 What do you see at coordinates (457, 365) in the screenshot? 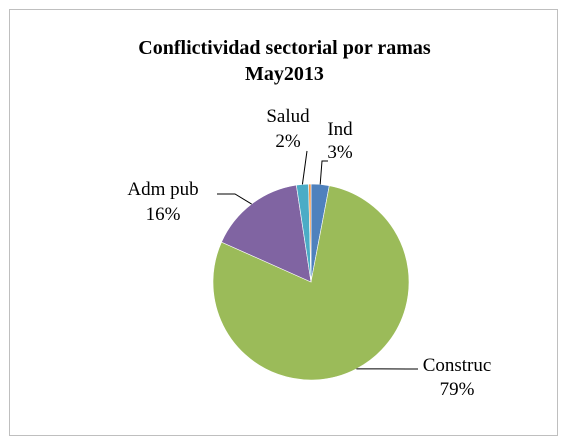
I see `label-construc-name: Construc` at bounding box center [457, 365].